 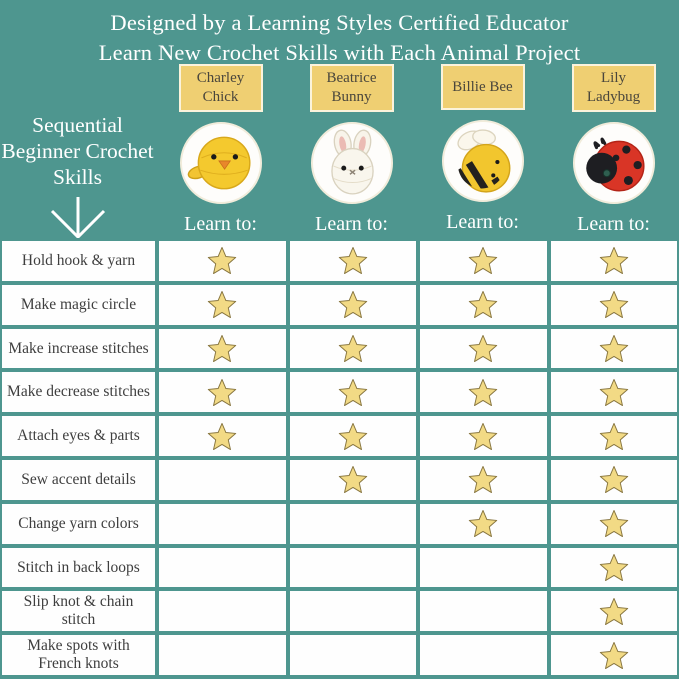 What do you see at coordinates (77, 151) in the screenshot?
I see `row-axis-title: Sequential Beginner Crochet Skills` at bounding box center [77, 151].